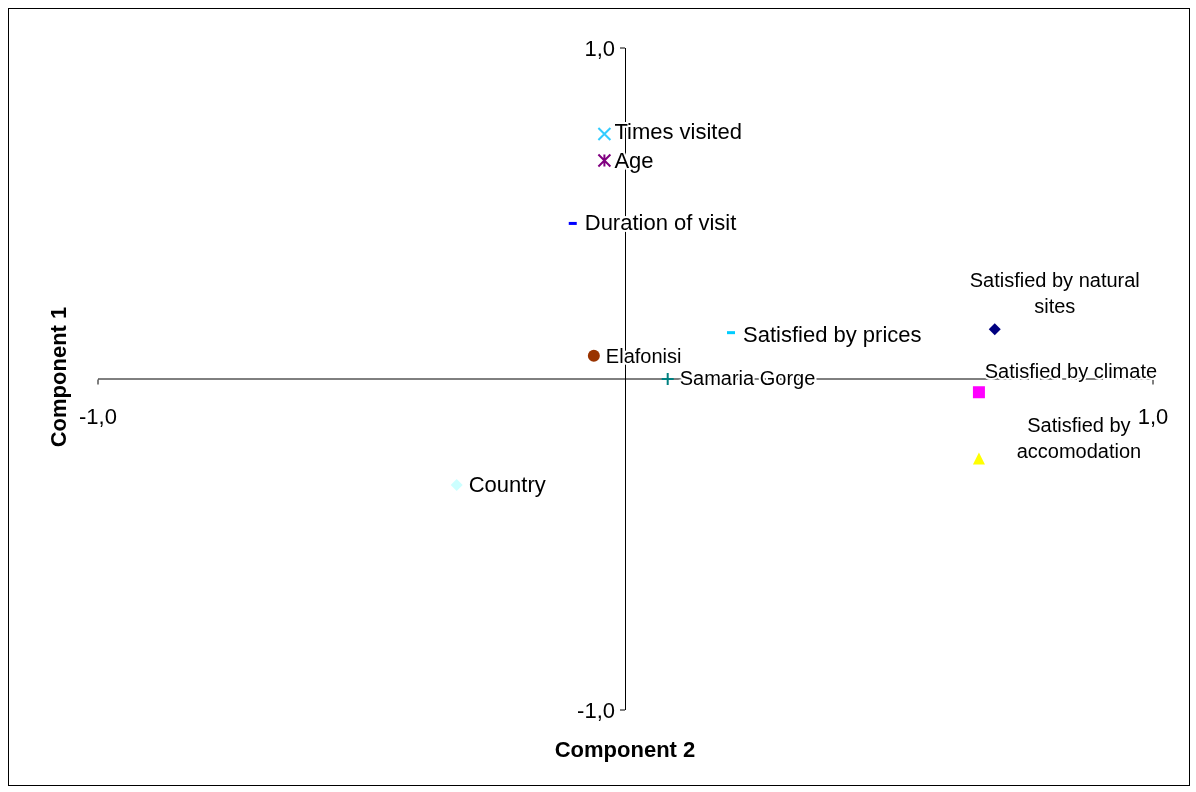  Describe the element at coordinates (507, 484) in the screenshot. I see `series-label: Country` at that location.